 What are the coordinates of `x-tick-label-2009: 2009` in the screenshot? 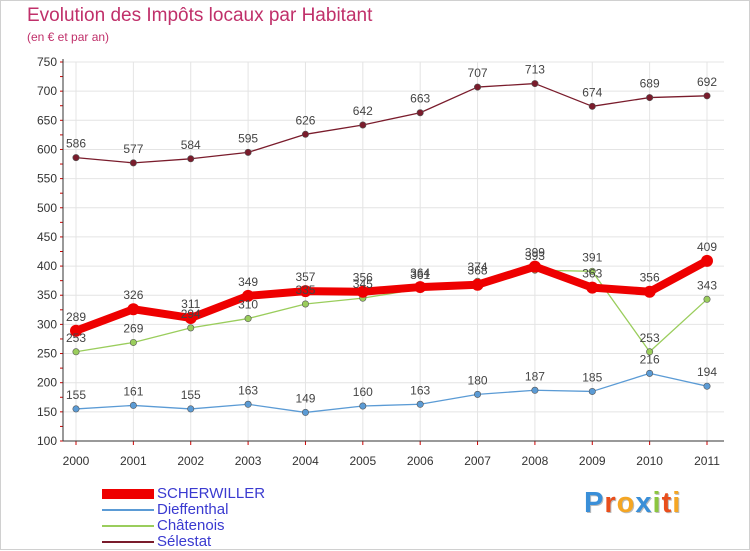 It's located at (592, 461).